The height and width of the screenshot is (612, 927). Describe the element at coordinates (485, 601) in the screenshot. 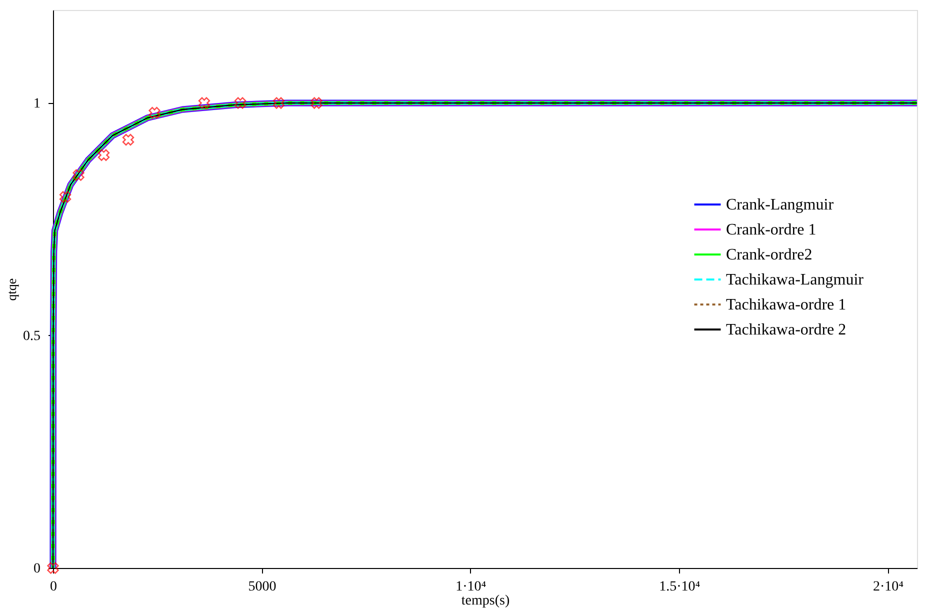

I see `x-axis-title: temps(s)` at that location.